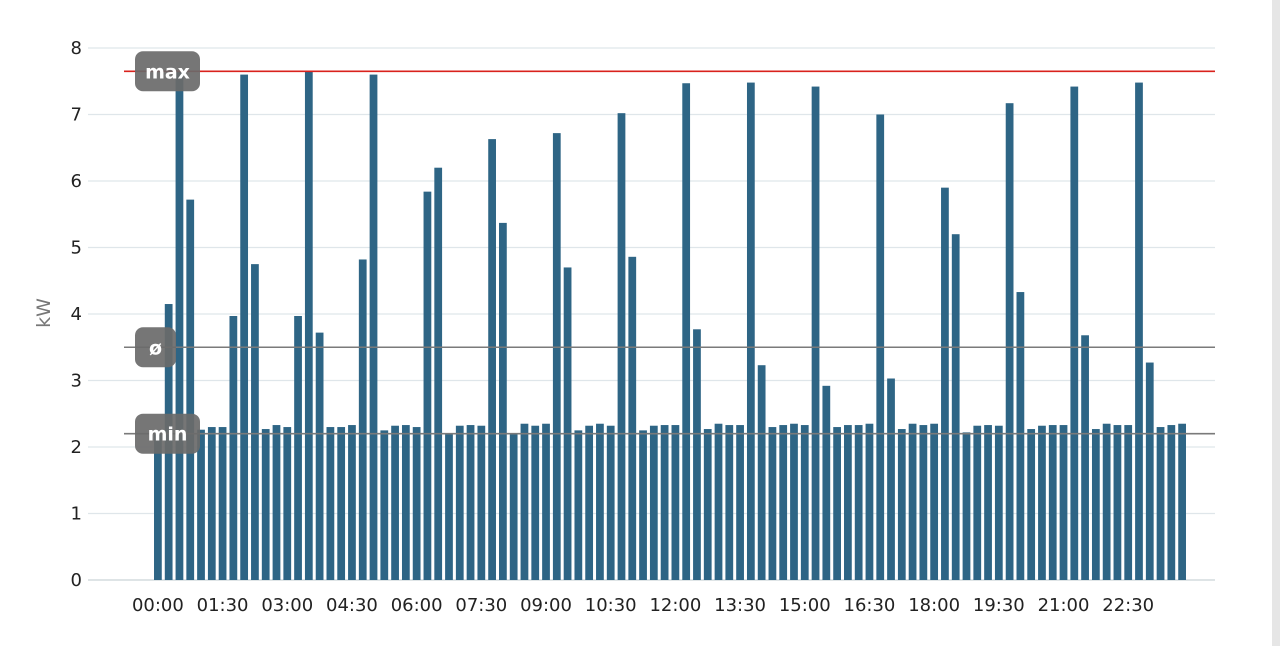  What do you see at coordinates (870, 605) in the screenshot?
I see `x-tick-label: 16:30` at bounding box center [870, 605].